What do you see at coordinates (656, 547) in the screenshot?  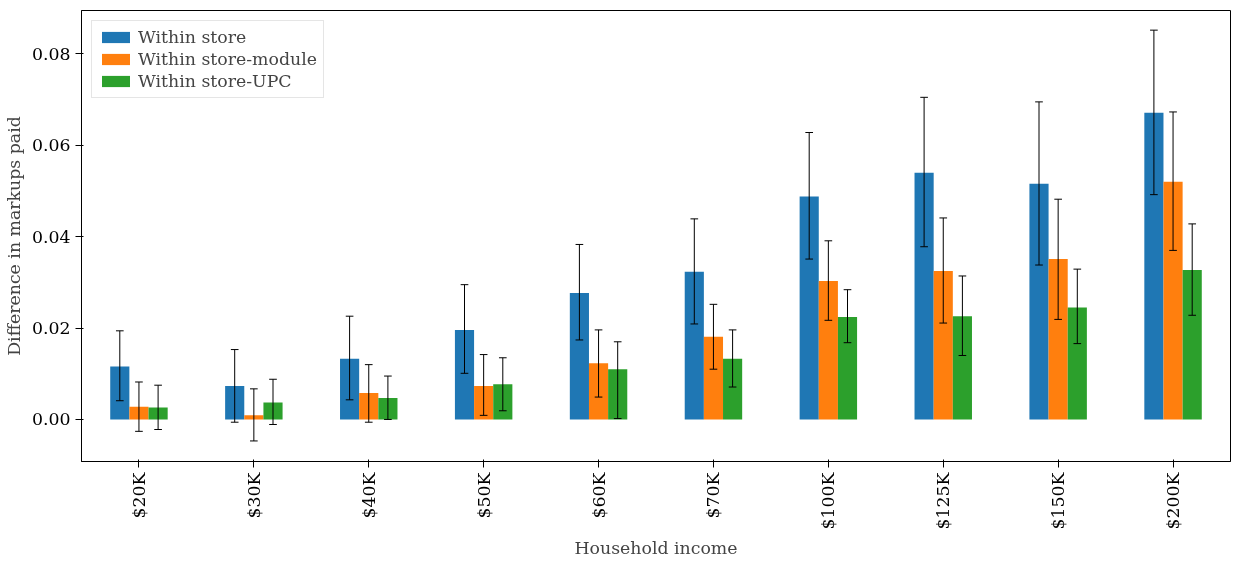 I see `x-axis-title: Household income` at bounding box center [656, 547].